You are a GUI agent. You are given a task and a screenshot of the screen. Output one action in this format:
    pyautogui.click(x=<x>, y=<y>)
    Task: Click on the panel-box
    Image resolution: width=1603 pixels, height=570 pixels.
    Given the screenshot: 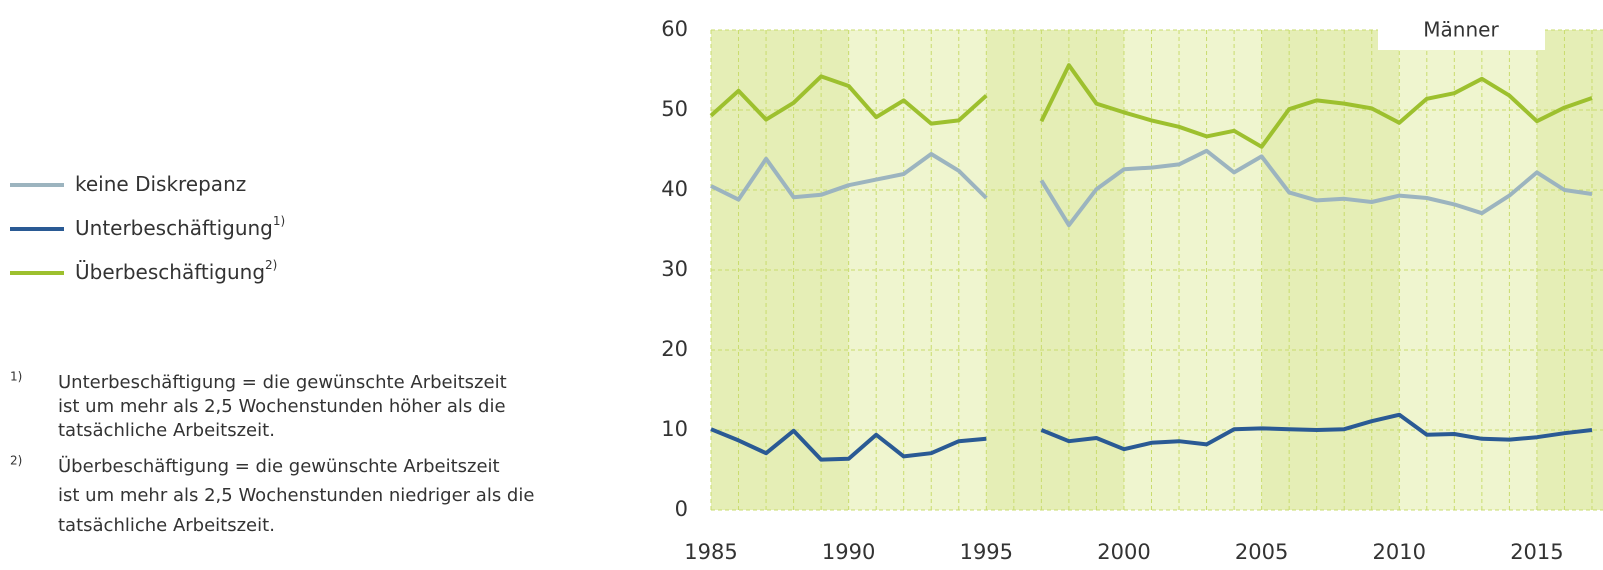 What is the action you would take?
    pyautogui.click(x=1461, y=30)
    